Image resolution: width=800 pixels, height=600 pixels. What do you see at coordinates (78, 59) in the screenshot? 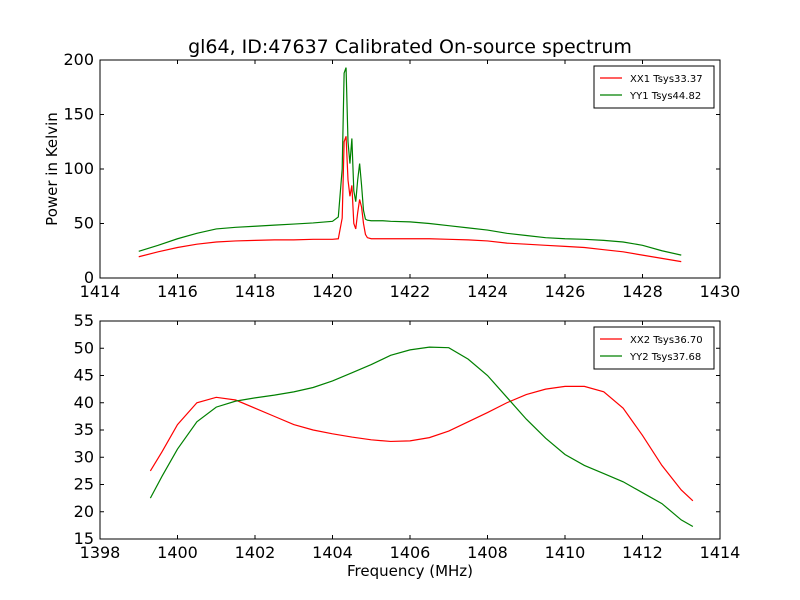
I see `top-y-tick-label: 200` at bounding box center [78, 59].